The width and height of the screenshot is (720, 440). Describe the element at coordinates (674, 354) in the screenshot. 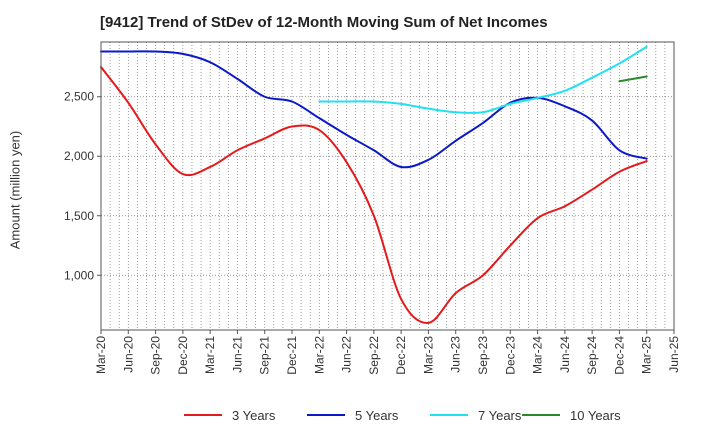

I see `x-tick-label: Jun-25` at that location.